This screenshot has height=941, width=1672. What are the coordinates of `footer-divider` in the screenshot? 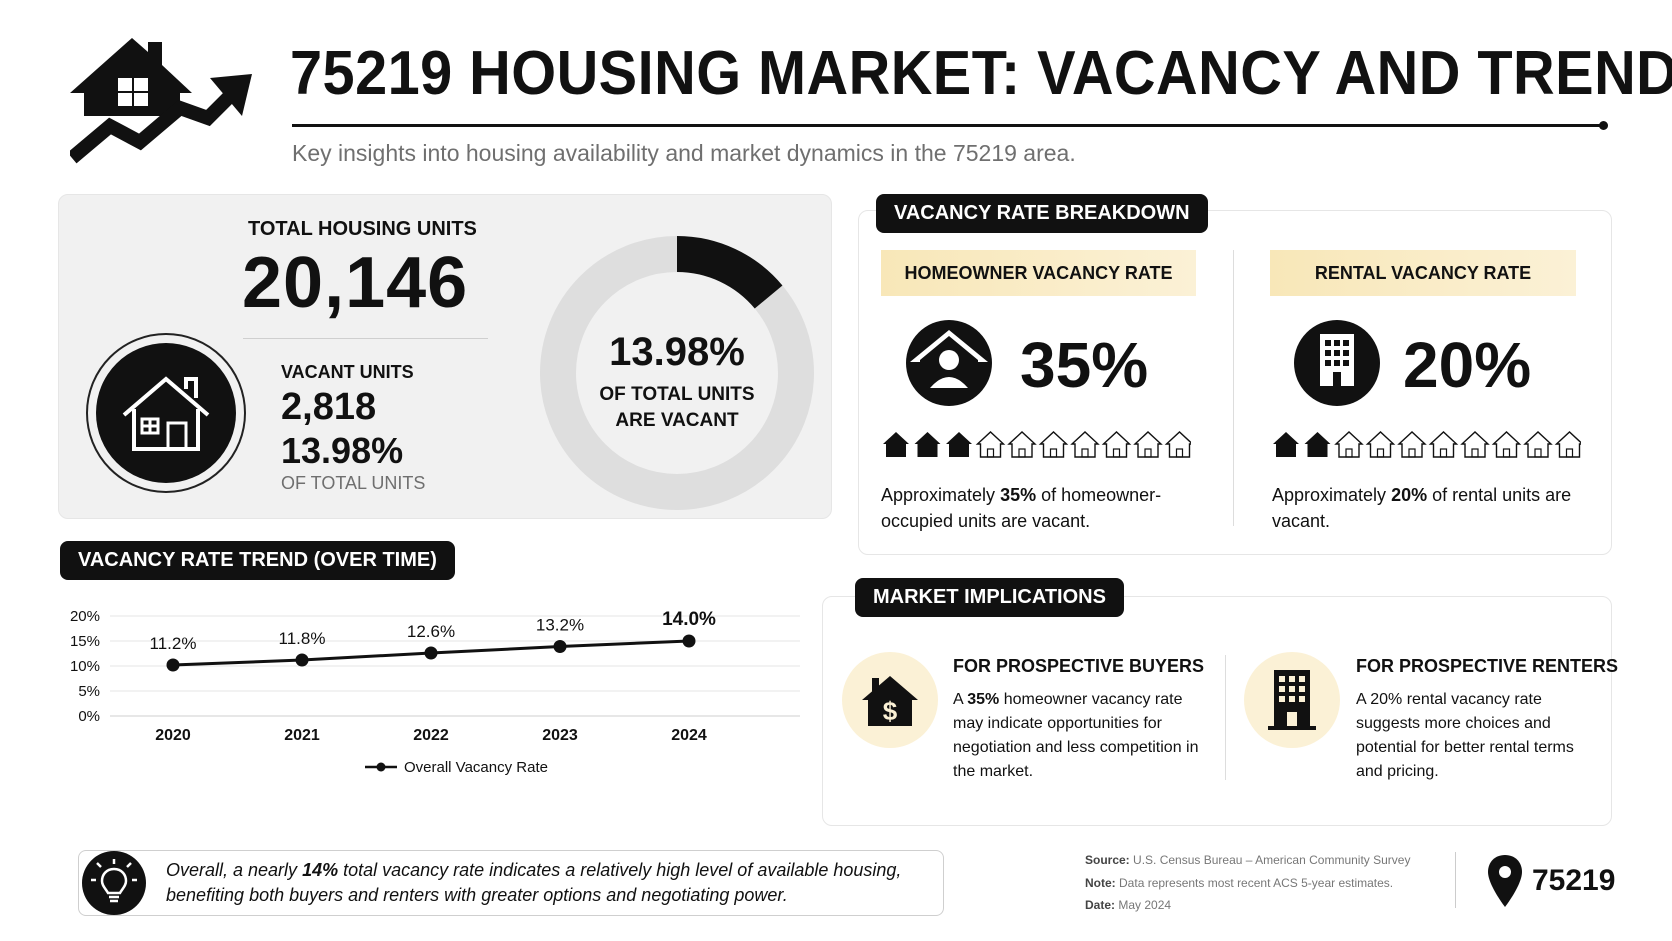 It's located at (1455, 880).